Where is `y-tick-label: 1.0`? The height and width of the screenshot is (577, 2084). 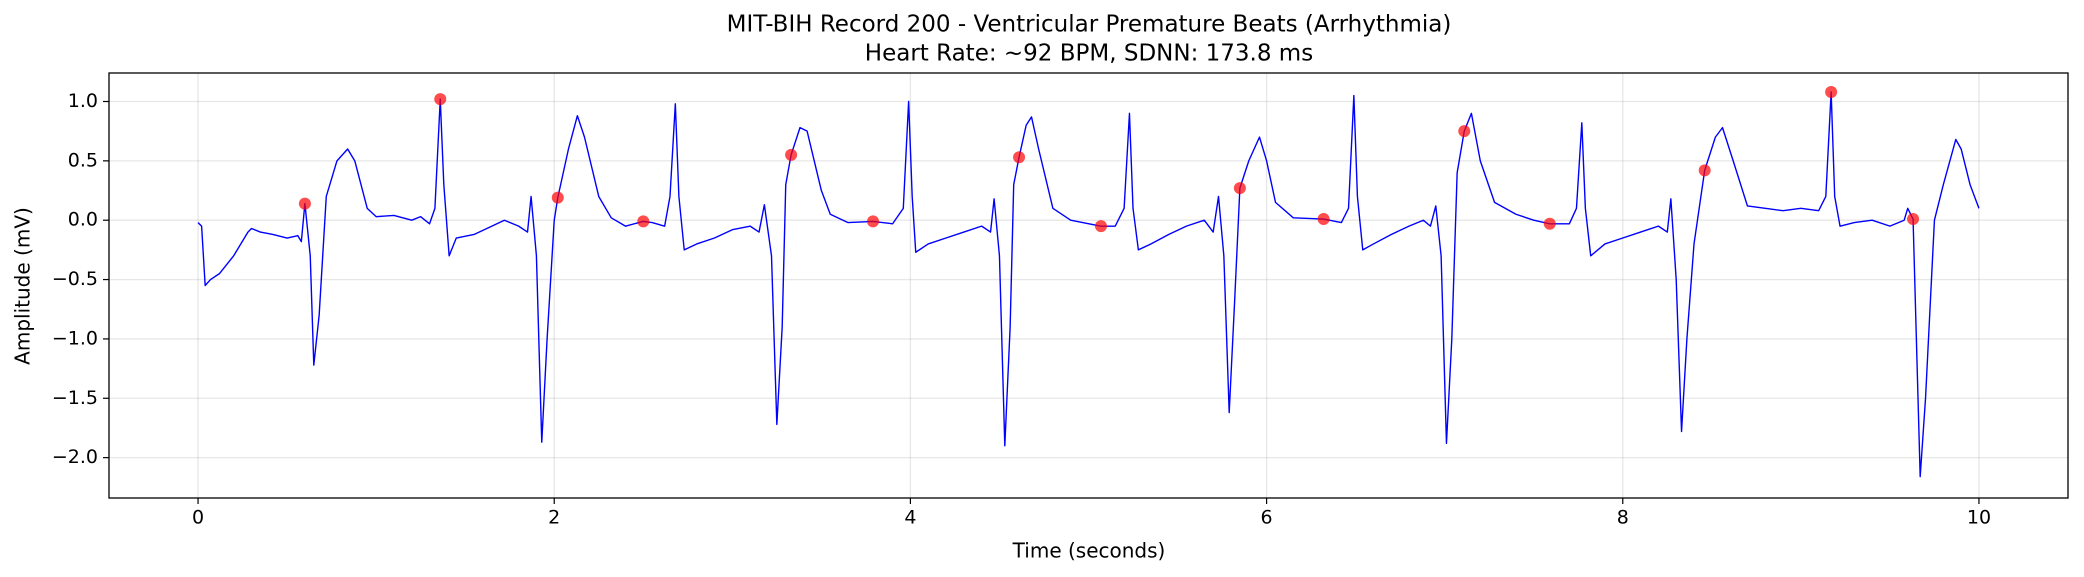 y-tick-label: 1.0 is located at coordinates (83, 101).